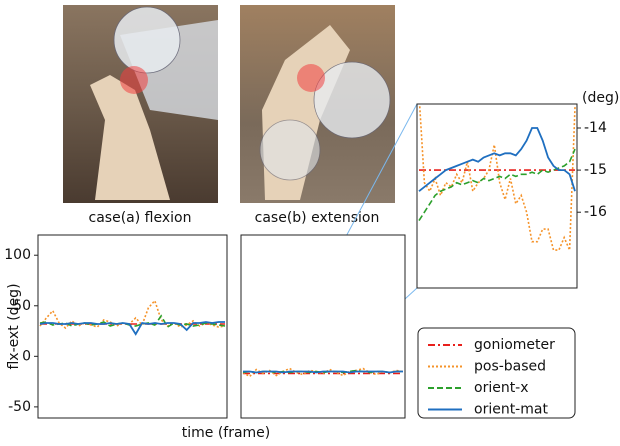  I want to click on legend-label: goniometer, so click(514, 345).